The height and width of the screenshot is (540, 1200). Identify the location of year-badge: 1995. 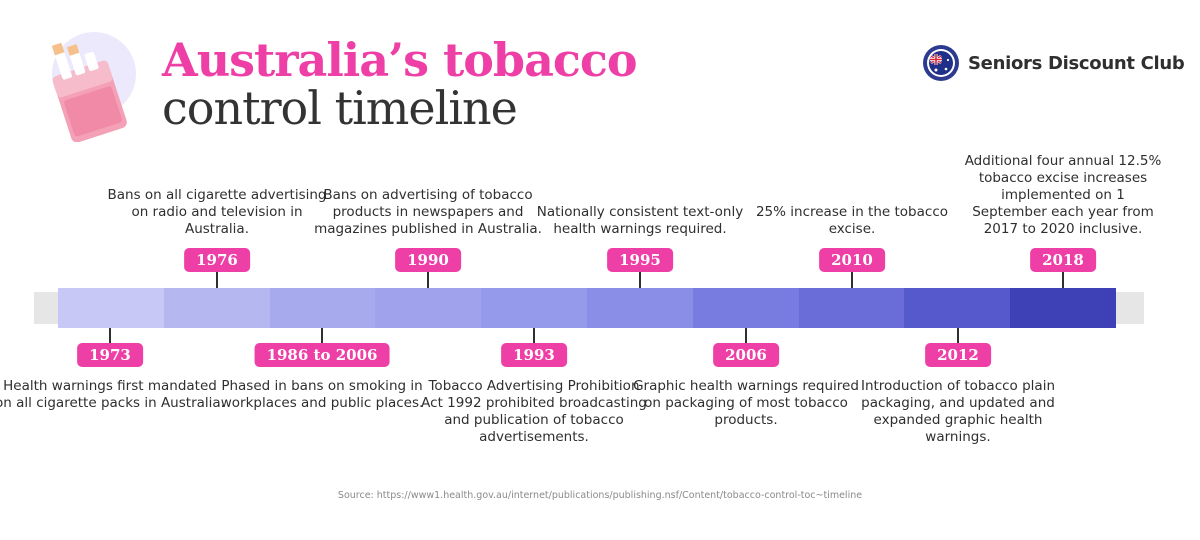
(640, 260).